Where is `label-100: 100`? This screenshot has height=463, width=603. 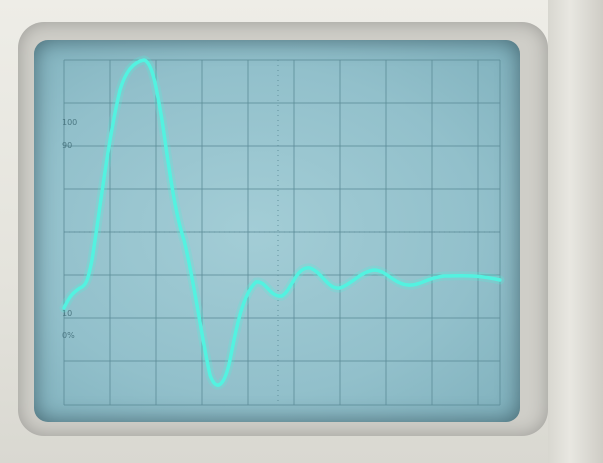
label-100: 100 is located at coordinates (69, 122).